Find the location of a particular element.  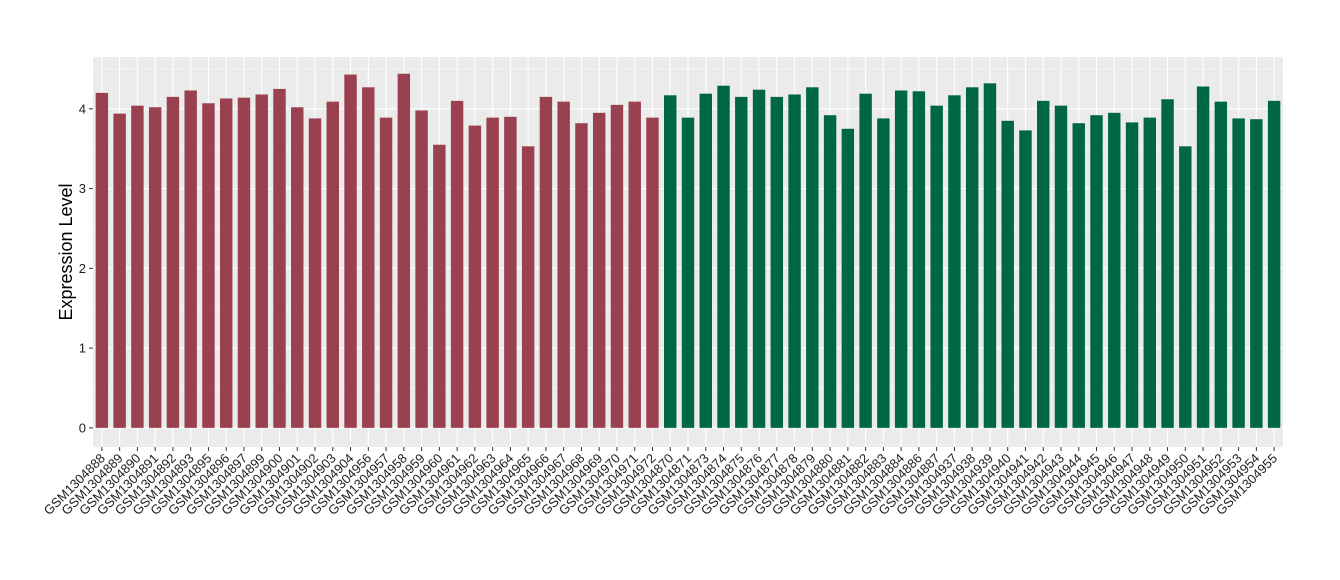

bar-GSM1304901 is located at coordinates (297, 267).